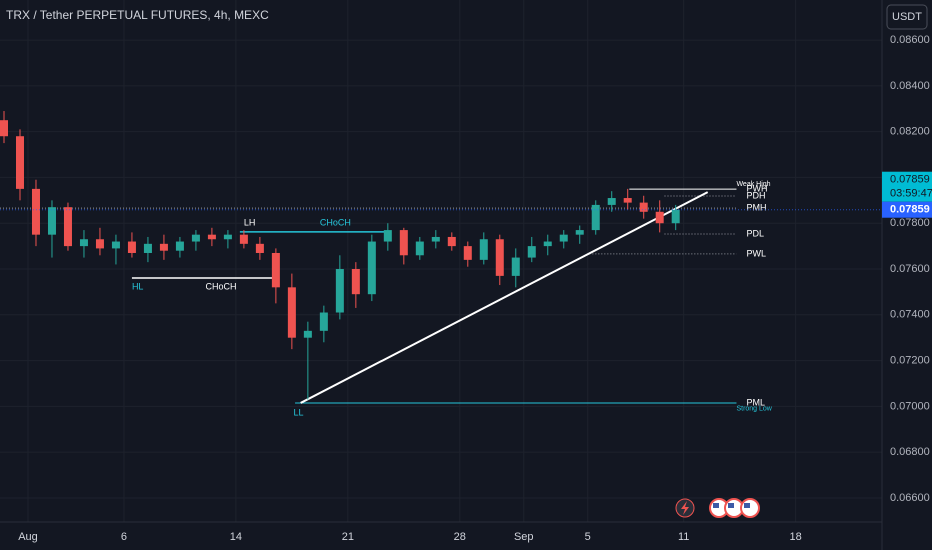 This screenshot has width=932, height=550. Describe the element at coordinates (348, 537) in the screenshot. I see `x-tick-label: 21` at that location.